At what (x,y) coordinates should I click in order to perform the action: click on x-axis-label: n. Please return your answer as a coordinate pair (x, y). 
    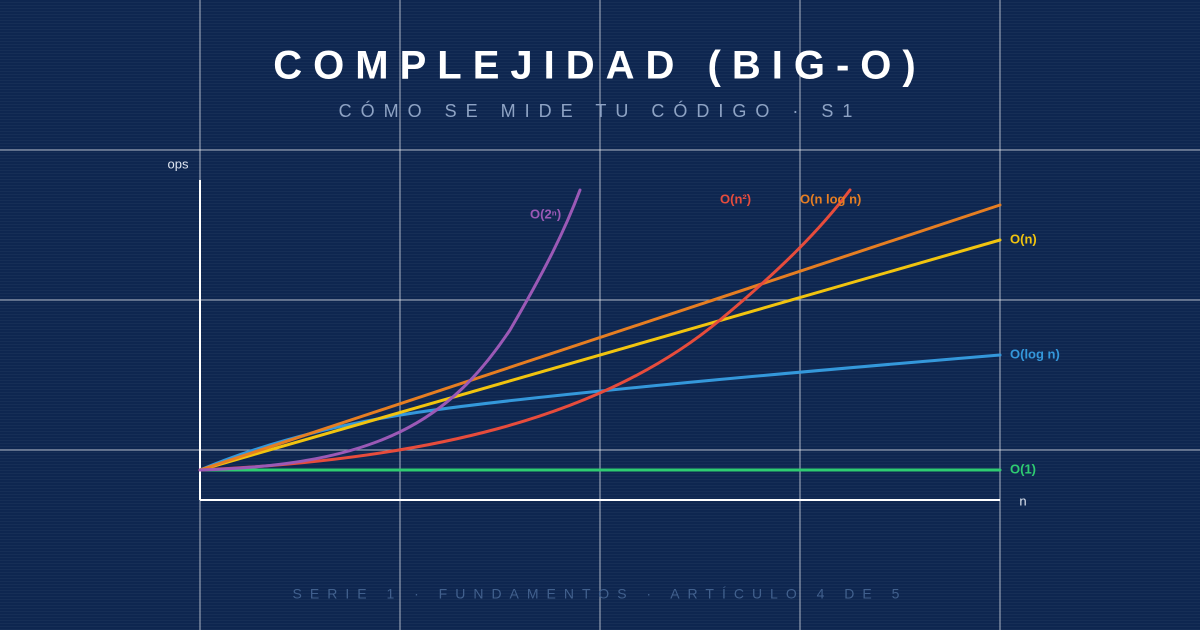
    Looking at the image, I should click on (1022, 500).